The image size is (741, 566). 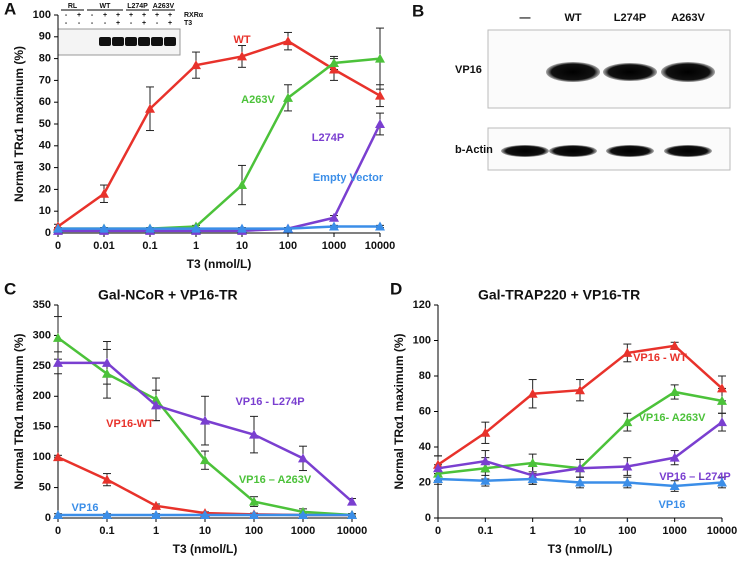 I want to click on y-tick-label: 70, so click(x=45, y=80).